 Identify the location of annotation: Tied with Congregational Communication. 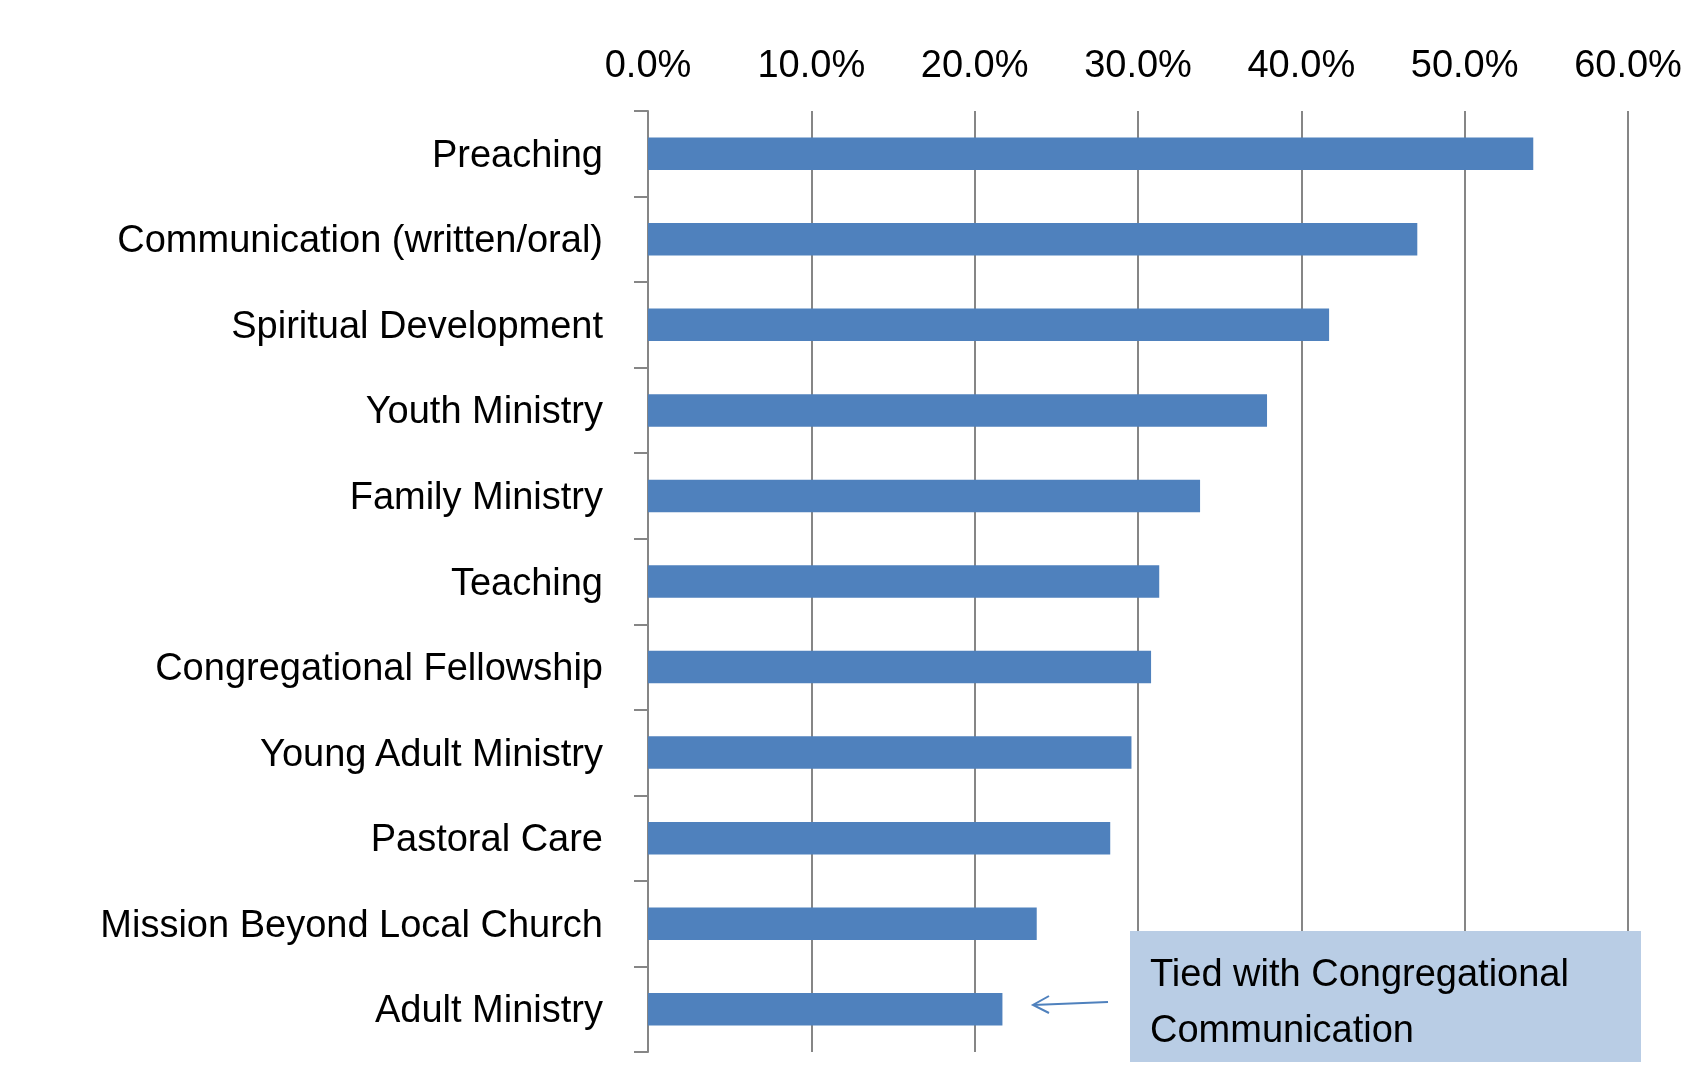
(1385, 996).